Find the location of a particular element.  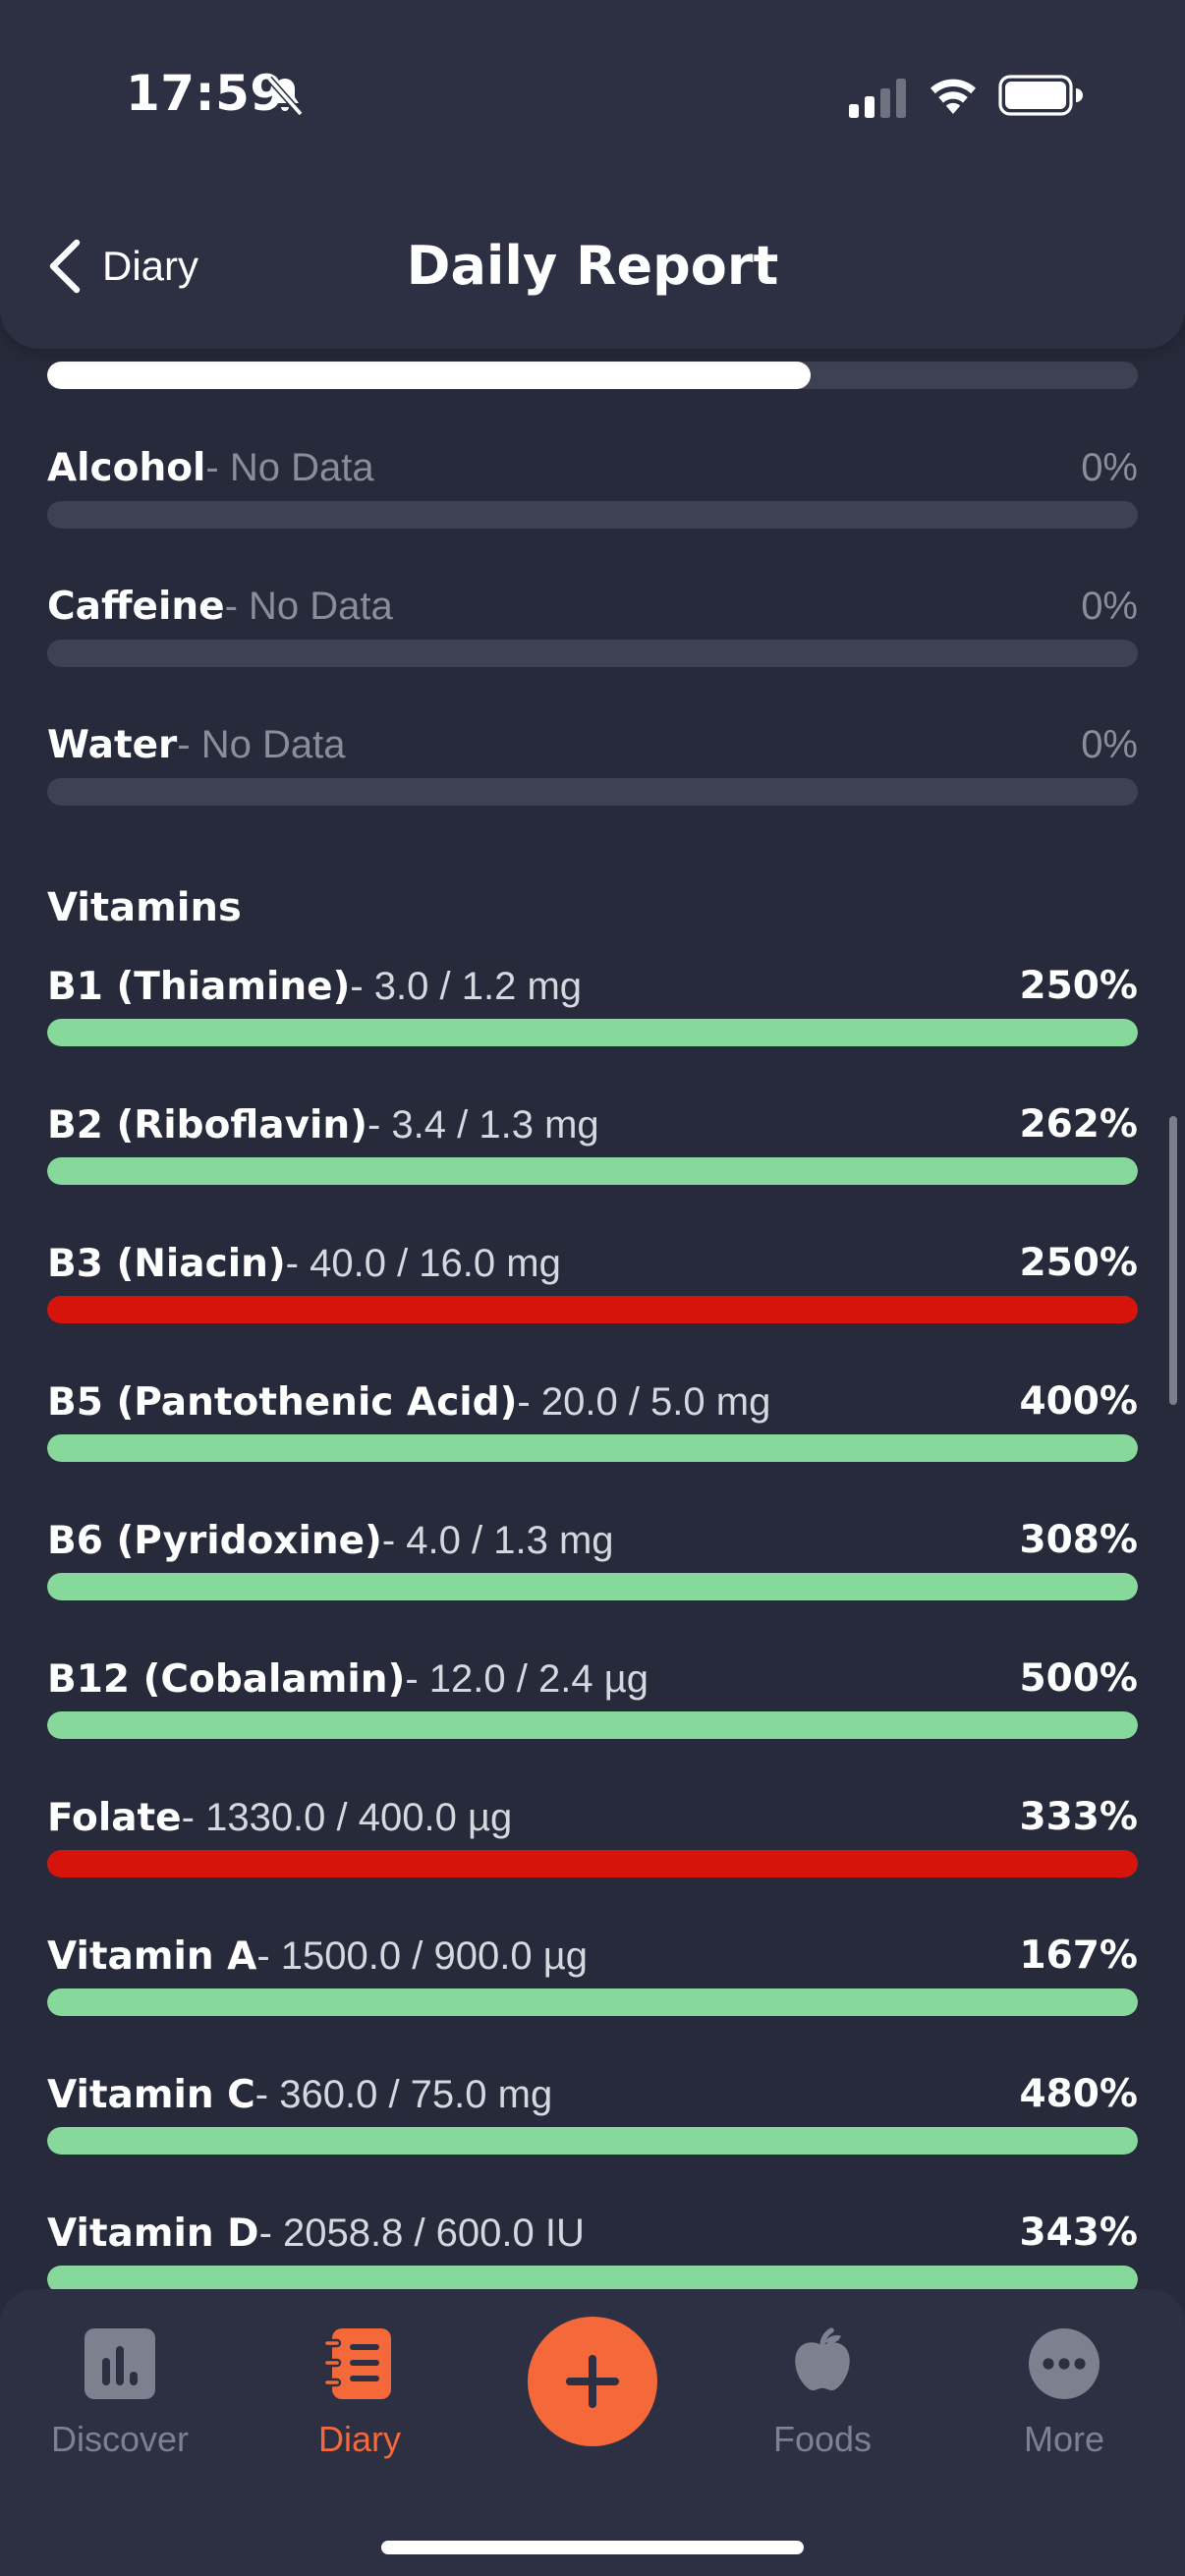

navigation-header: 17:59 Diary Daily is located at coordinates (592, 174).